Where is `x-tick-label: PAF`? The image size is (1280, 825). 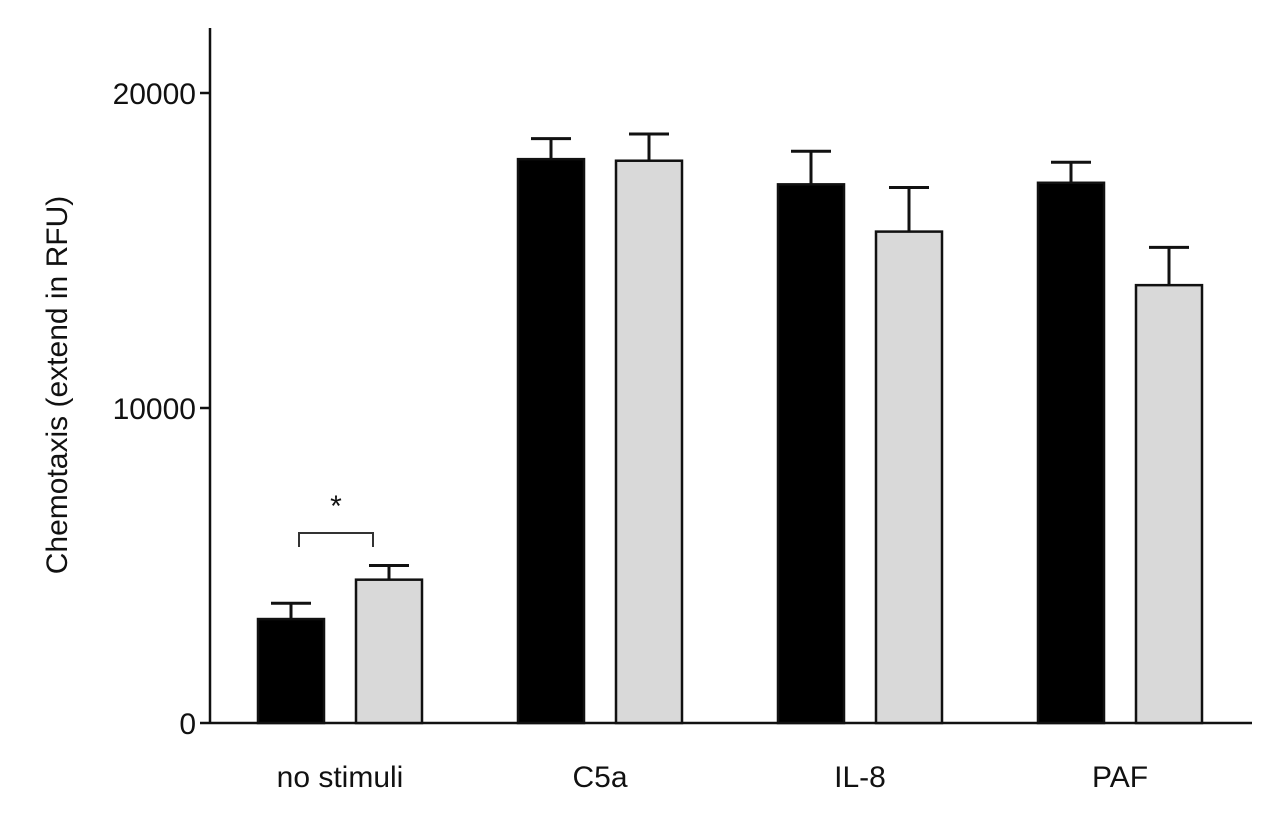
x-tick-label: PAF is located at coordinates (1120, 777).